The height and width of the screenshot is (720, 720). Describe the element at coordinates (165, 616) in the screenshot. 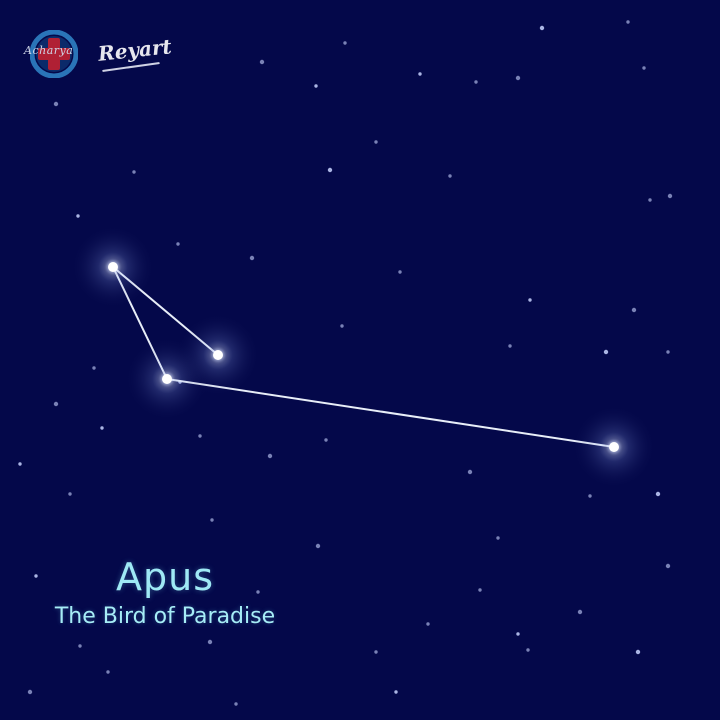

I see `constellation-subtitle: The Bird of Paradise` at that location.